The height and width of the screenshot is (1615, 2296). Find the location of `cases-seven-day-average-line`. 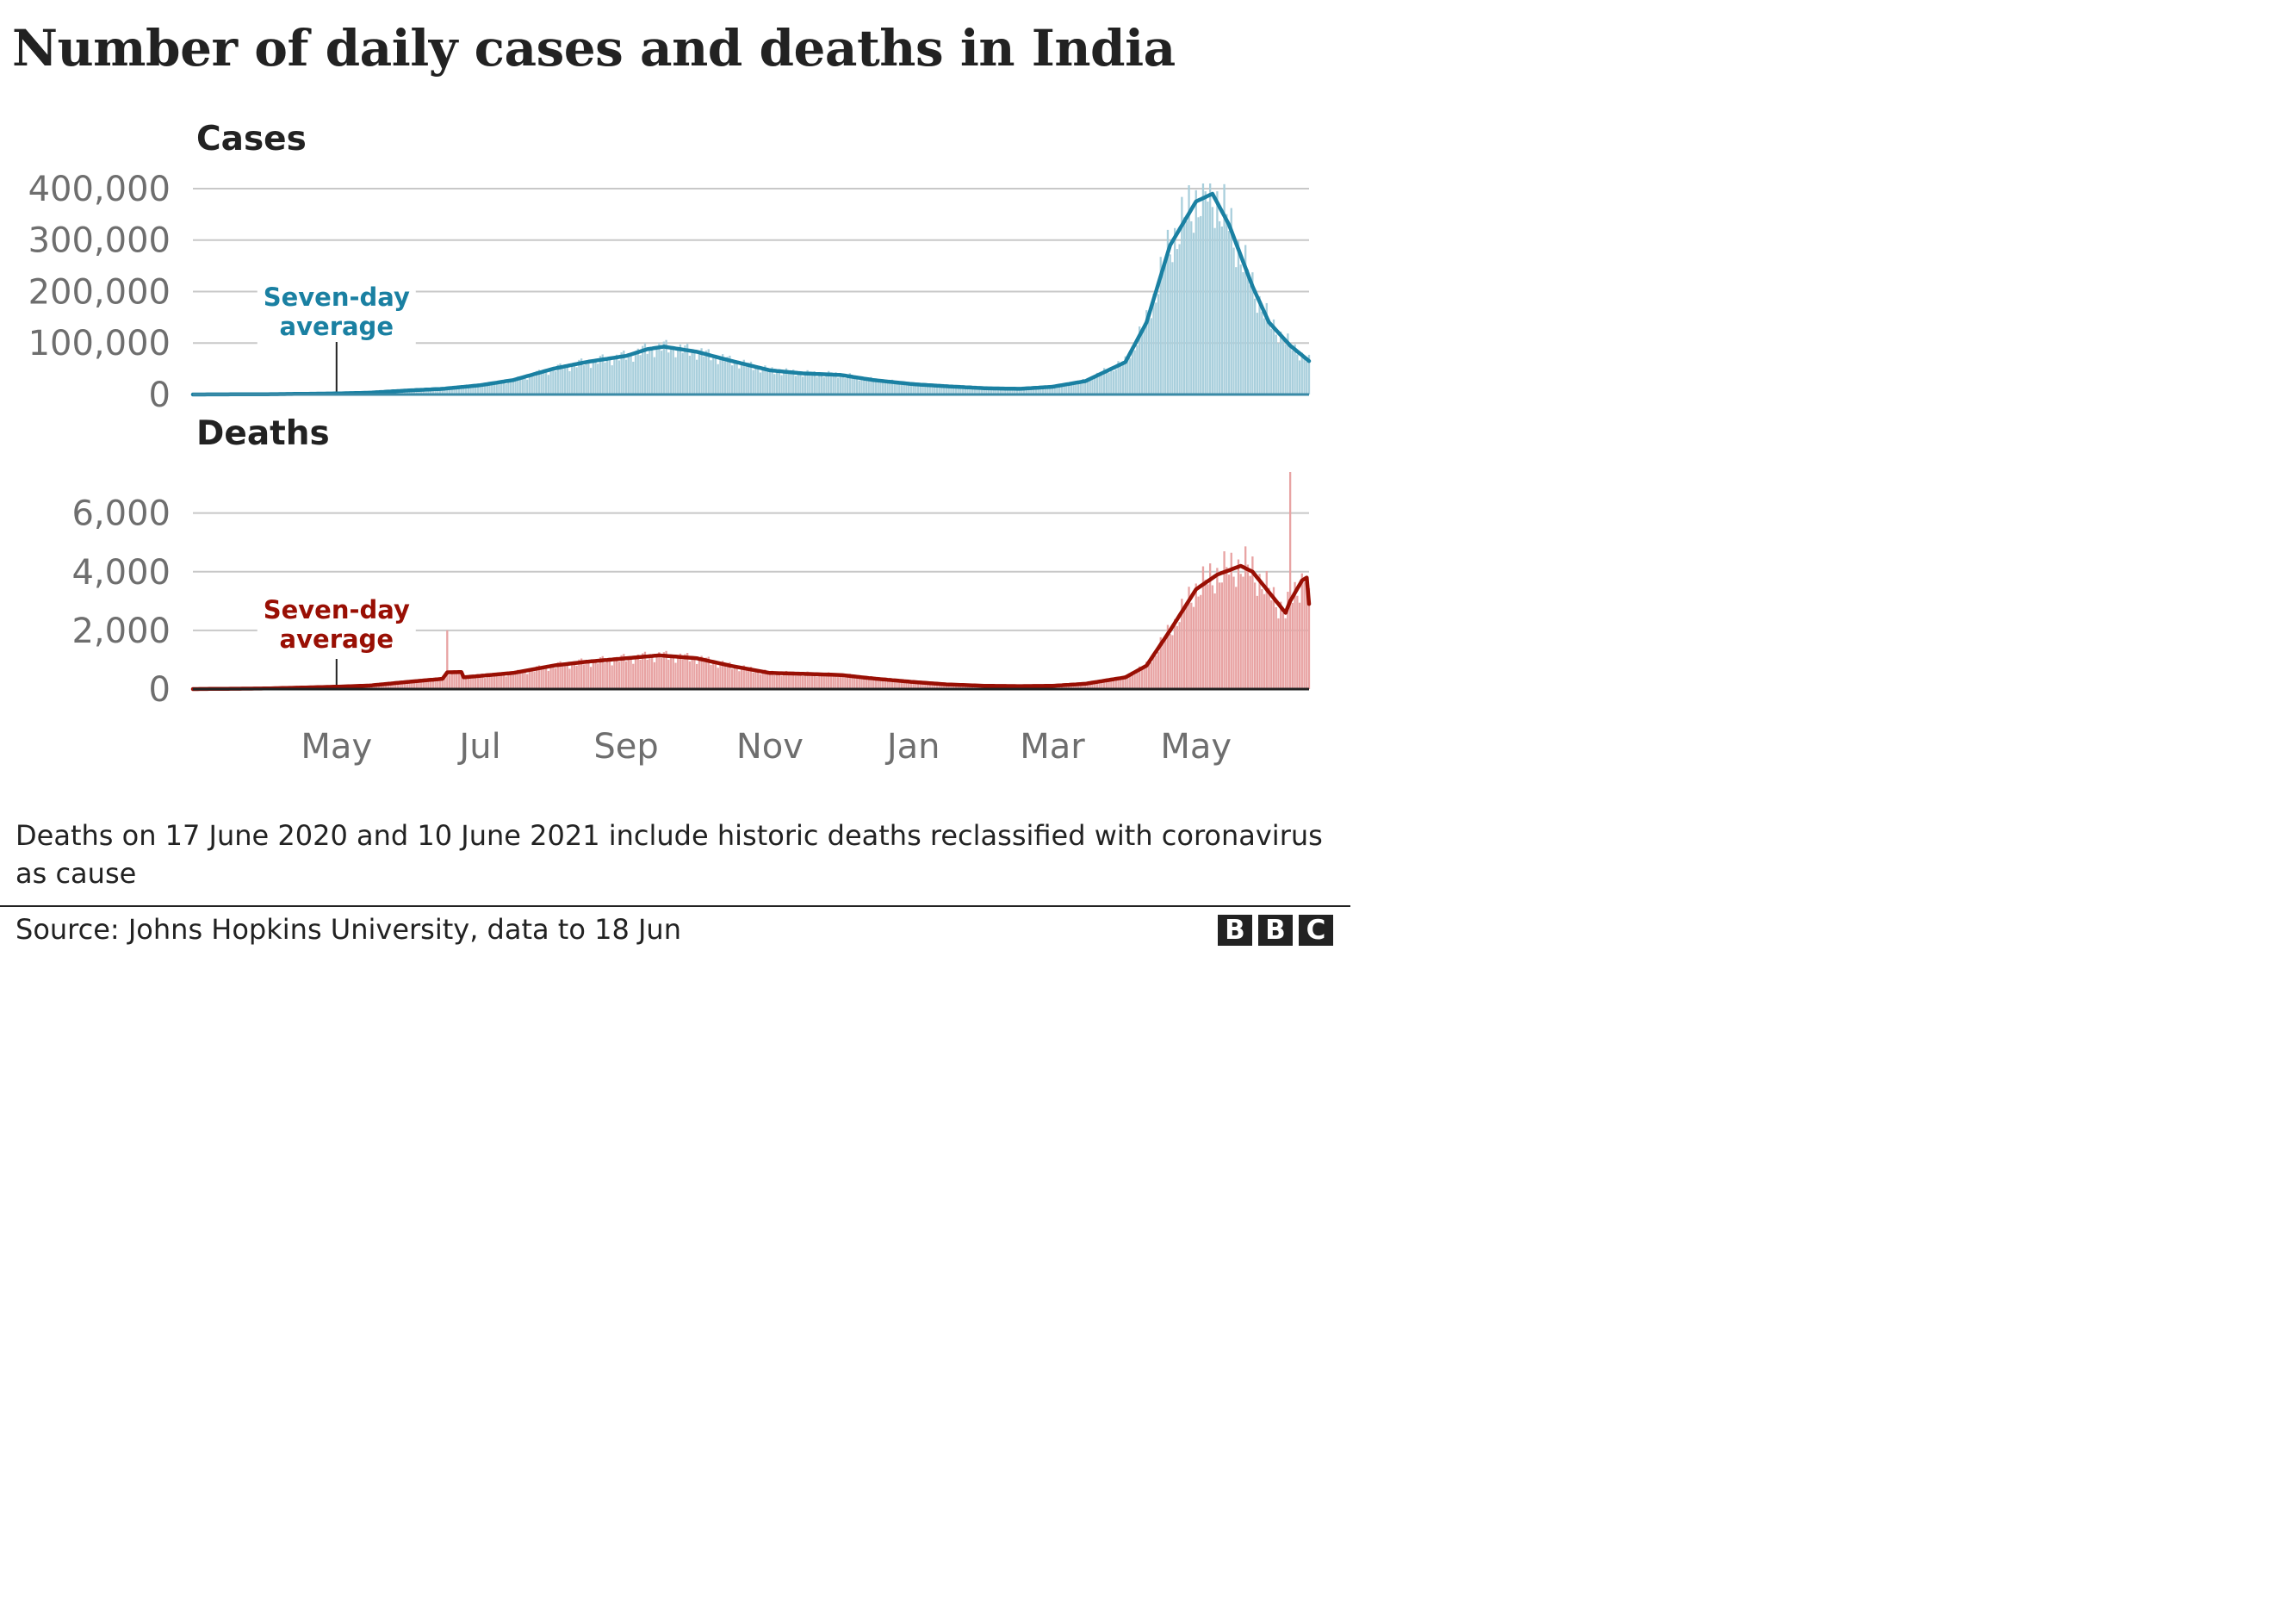

cases-seven-day-average-line is located at coordinates (751, 294).